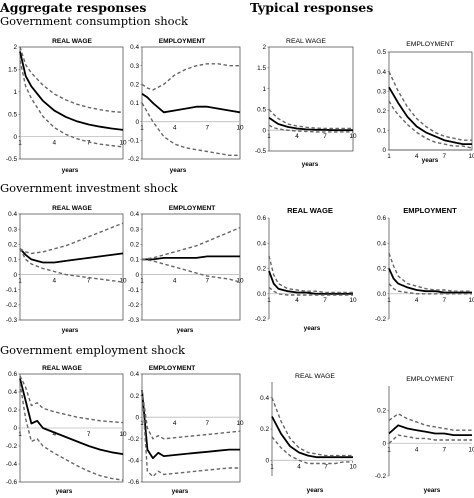 The image size is (474, 498). What do you see at coordinates (261, 218) in the screenshot?
I see `y-tick-label: 0.6` at bounding box center [261, 218].